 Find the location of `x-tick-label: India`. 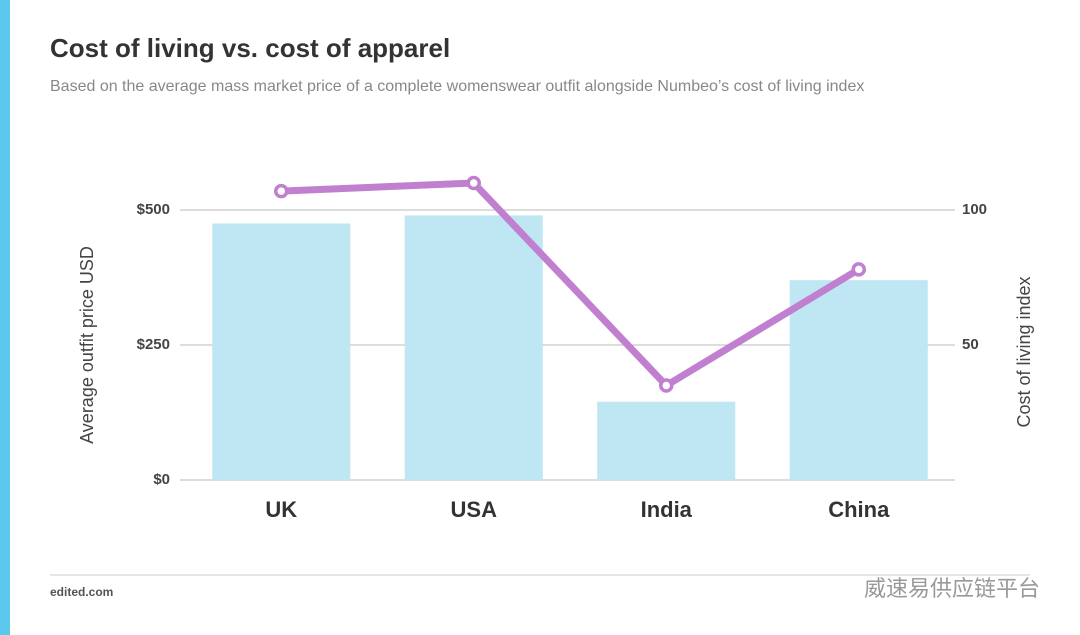

x-tick-label: India is located at coordinates (667, 509).